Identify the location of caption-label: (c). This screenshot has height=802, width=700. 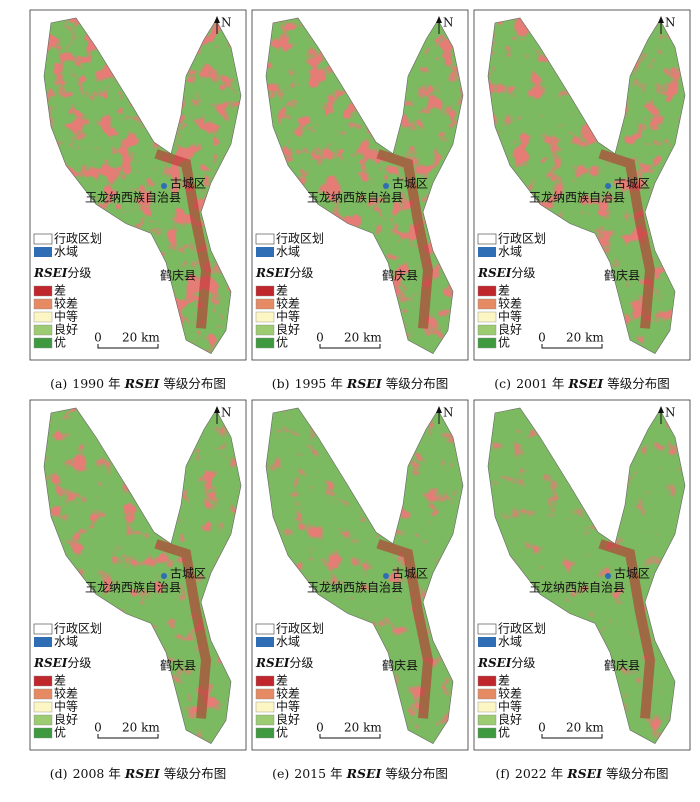
(502, 383).